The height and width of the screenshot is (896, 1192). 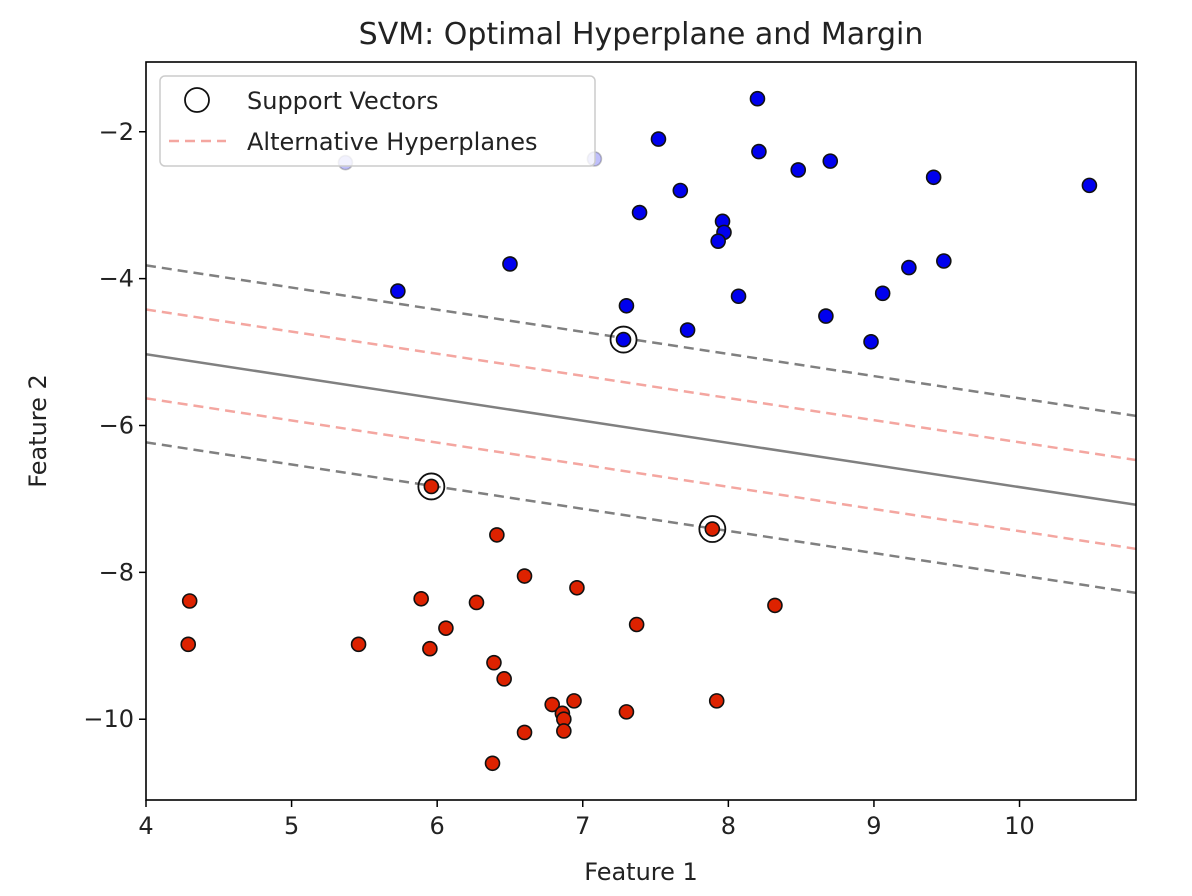 I want to click on x-tick-label: 5, so click(x=291, y=826).